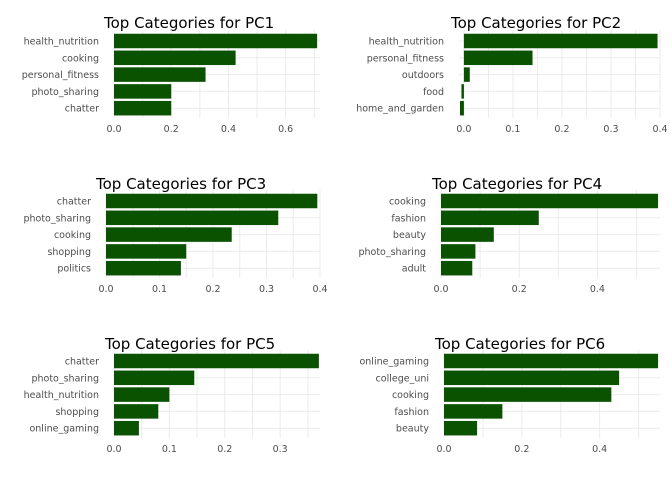 Image resolution: width=672 pixels, height=484 pixels. I want to click on category-label: adult, so click(414, 269).